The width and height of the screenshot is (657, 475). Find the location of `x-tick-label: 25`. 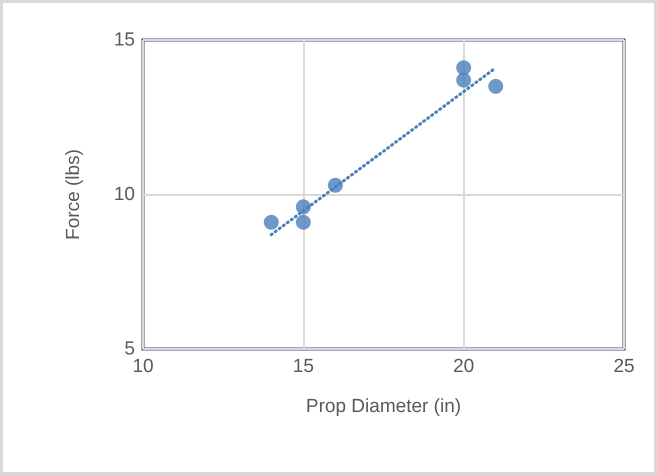

x-tick-label: 25 is located at coordinates (624, 366).